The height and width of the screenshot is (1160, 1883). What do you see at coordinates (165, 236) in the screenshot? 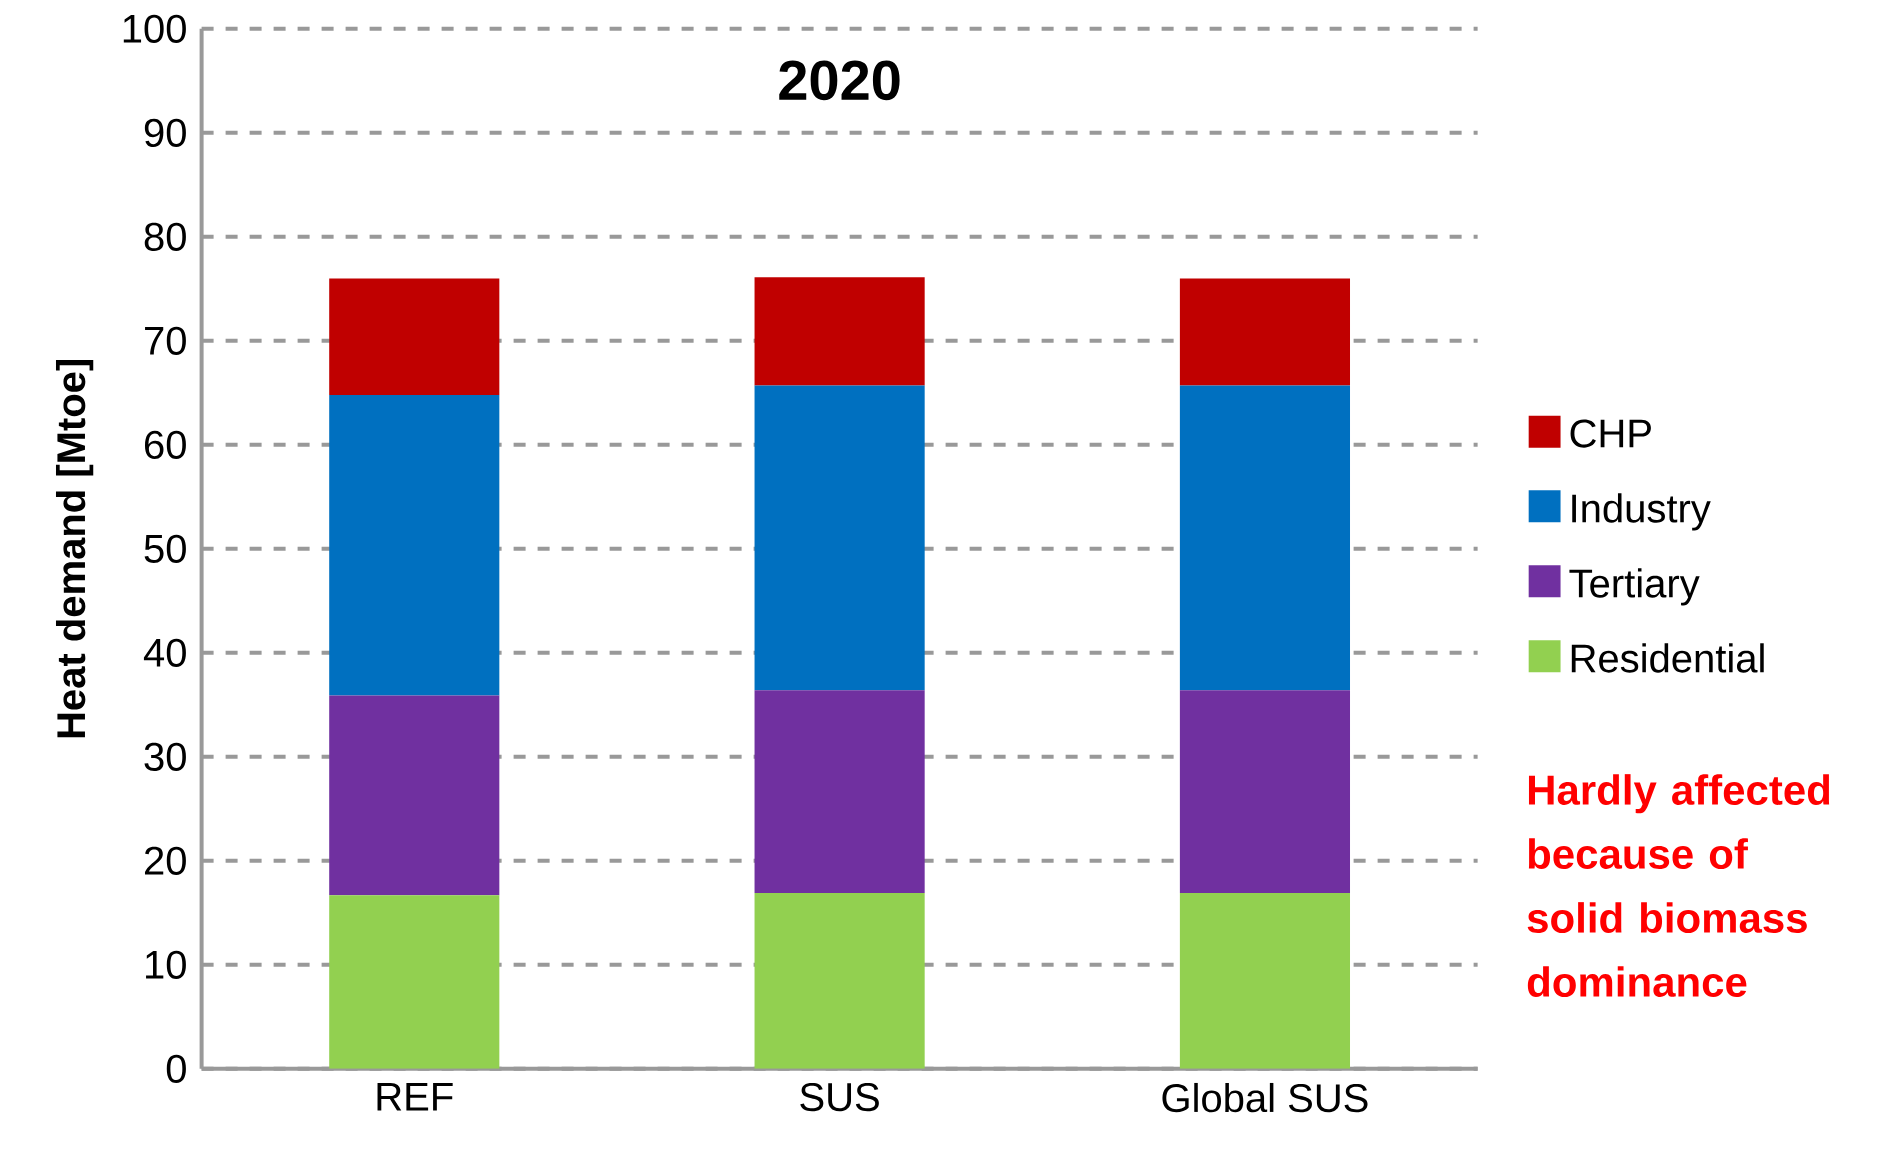
I see `y-tick-label: 80` at bounding box center [165, 236].